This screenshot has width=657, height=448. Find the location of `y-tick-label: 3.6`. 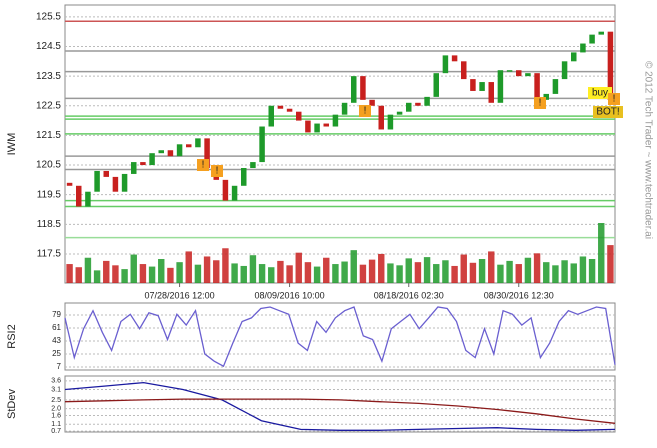

y-tick-label: 3.6 is located at coordinates (56, 381).